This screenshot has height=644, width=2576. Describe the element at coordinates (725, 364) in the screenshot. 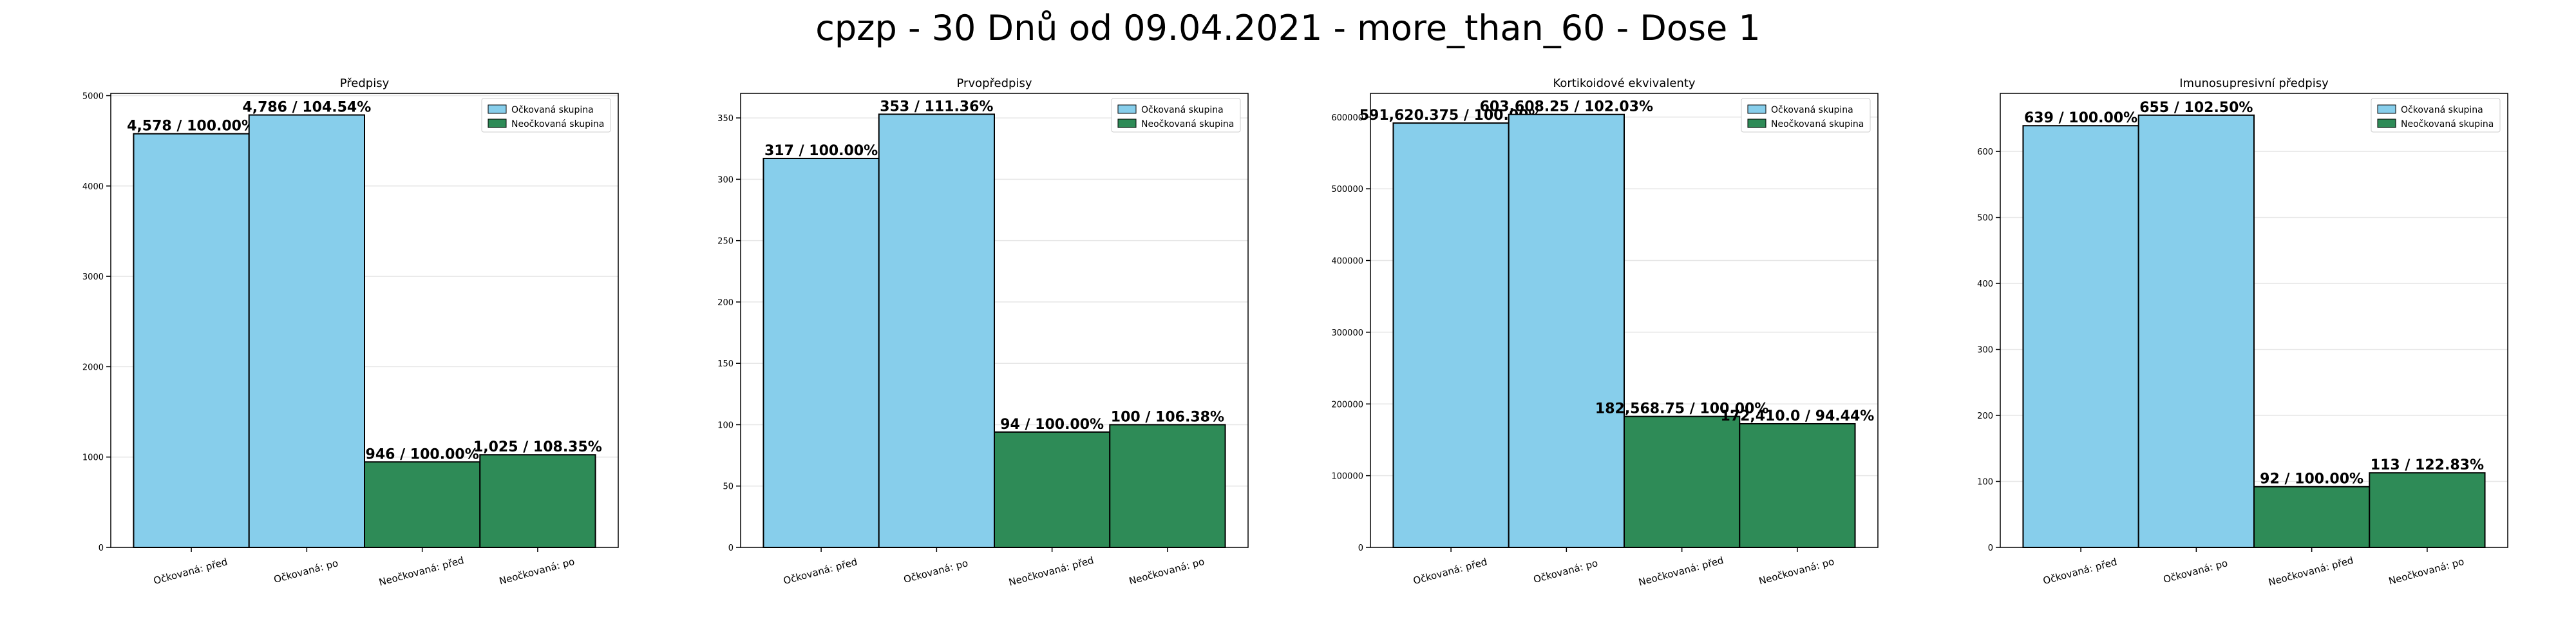

I see `y-tick-label: 150` at that location.